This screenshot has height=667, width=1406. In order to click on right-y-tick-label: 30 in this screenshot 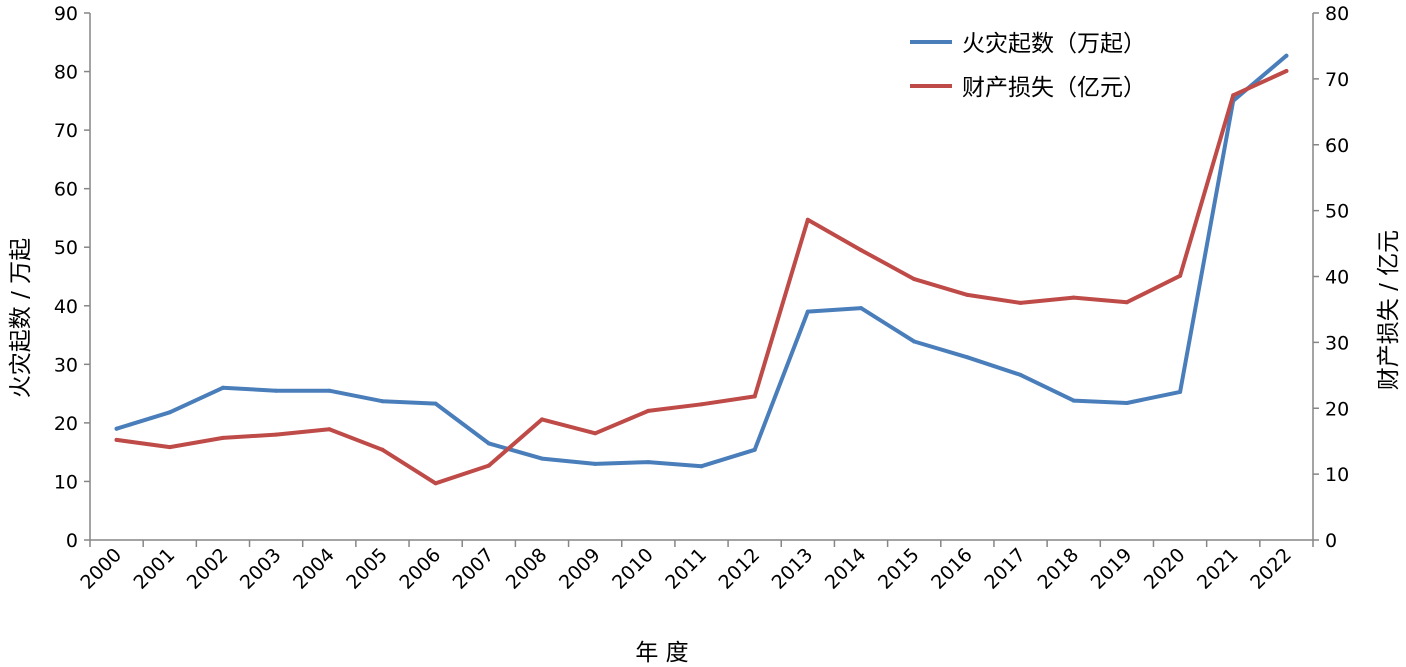, I will do `click(1337, 343)`.